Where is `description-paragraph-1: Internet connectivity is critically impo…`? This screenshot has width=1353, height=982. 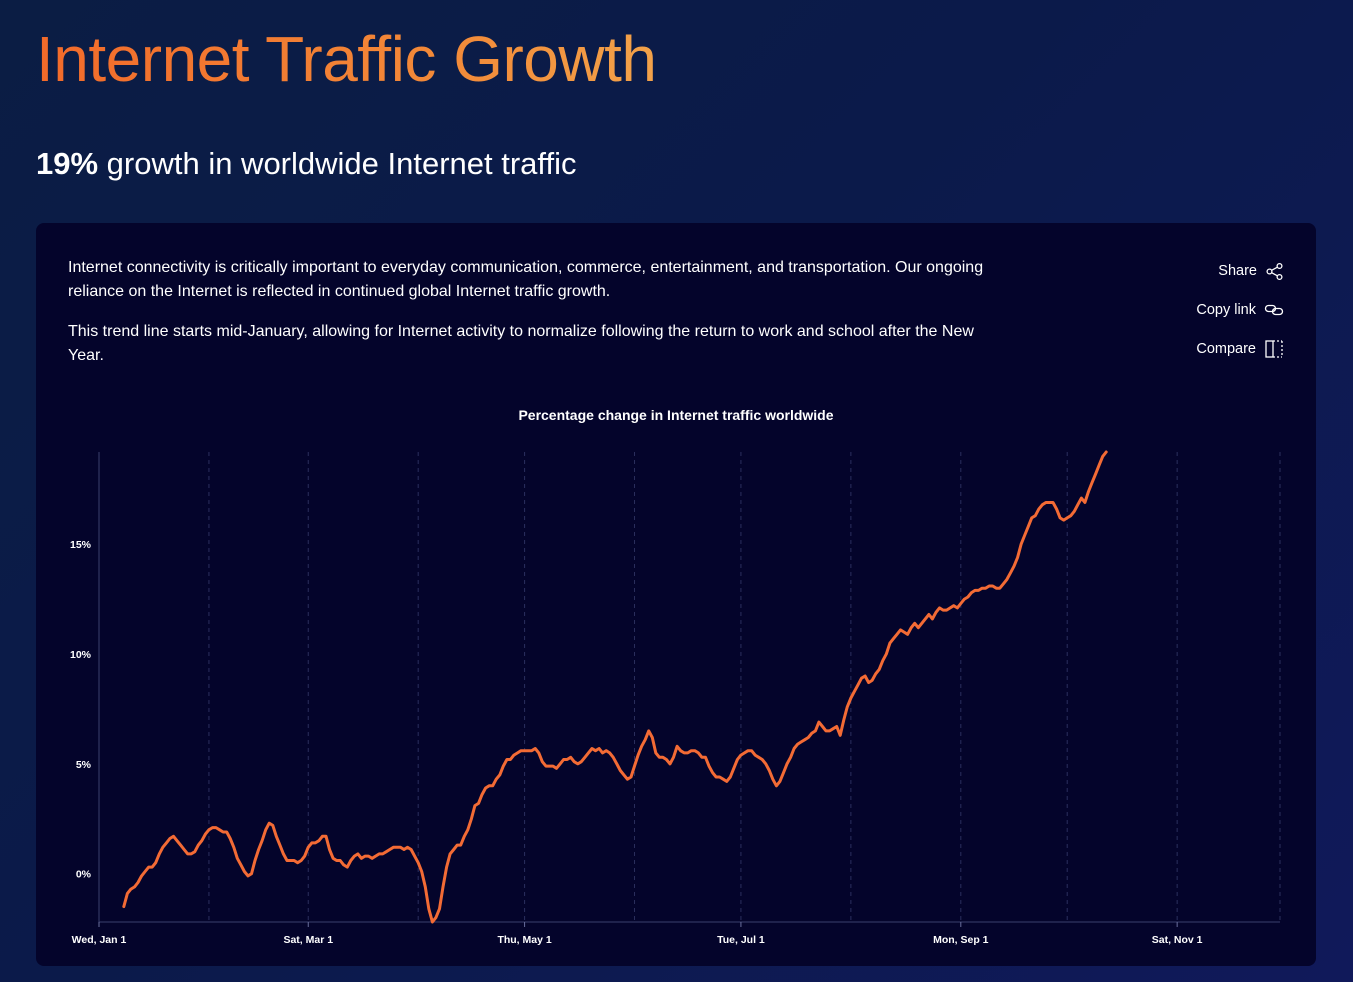
description-paragraph-1: Internet connectivity is critically impo… is located at coordinates (526, 279).